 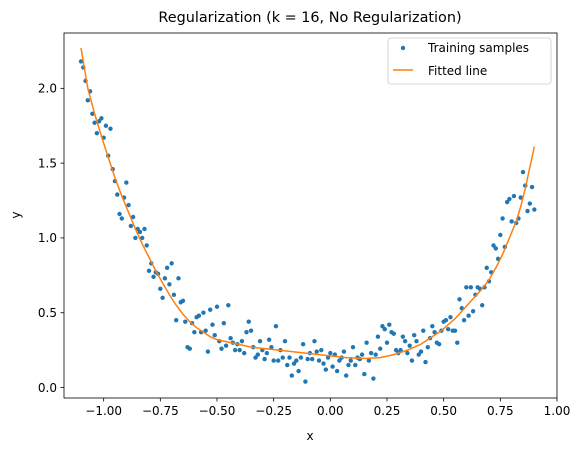 What do you see at coordinates (160, 411) in the screenshot?
I see `x-tick-label: −0.75` at bounding box center [160, 411].